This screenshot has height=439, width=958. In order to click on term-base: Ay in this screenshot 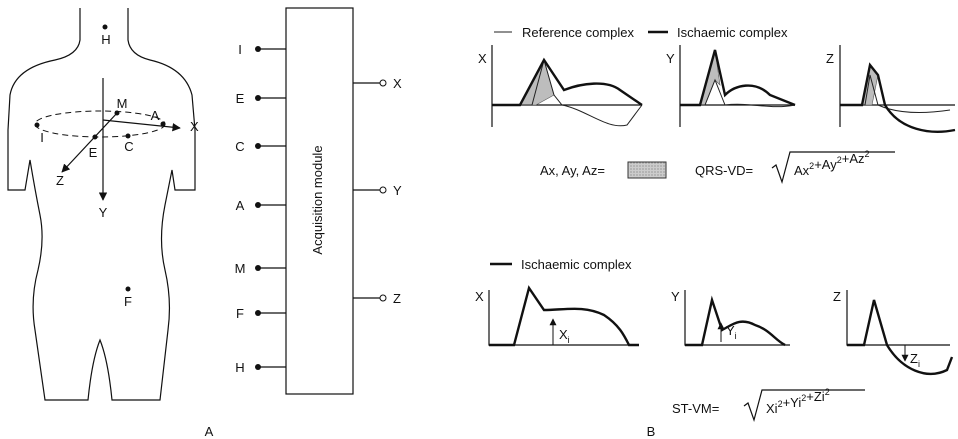, I will do `click(829, 164)`.